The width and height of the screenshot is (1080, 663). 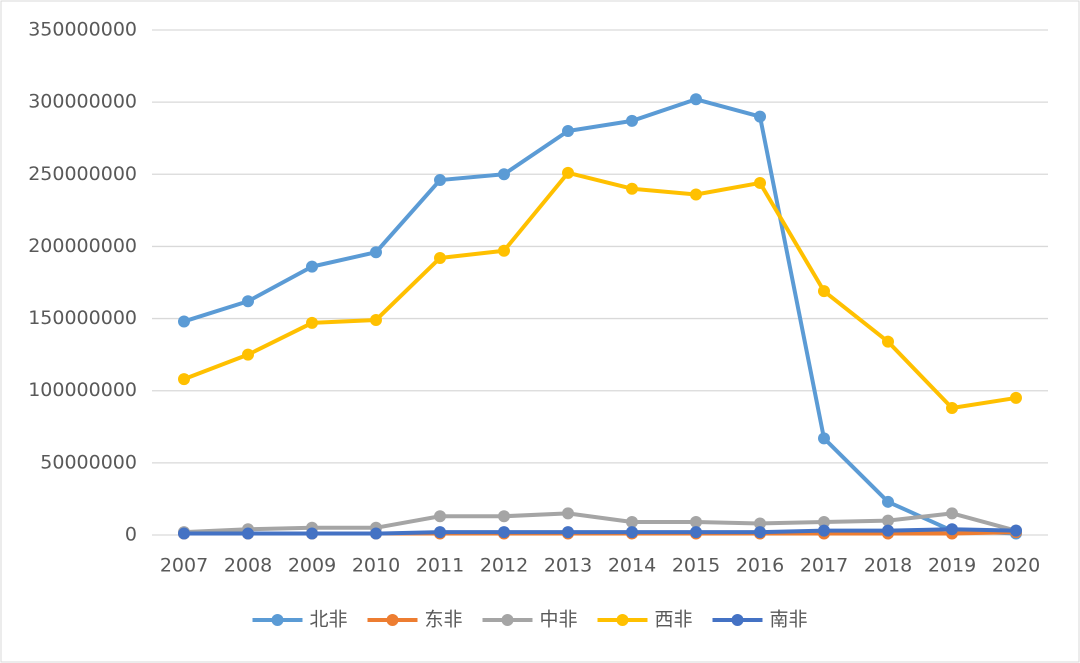 I want to click on y-tick-label: 50000000, so click(x=88, y=462).